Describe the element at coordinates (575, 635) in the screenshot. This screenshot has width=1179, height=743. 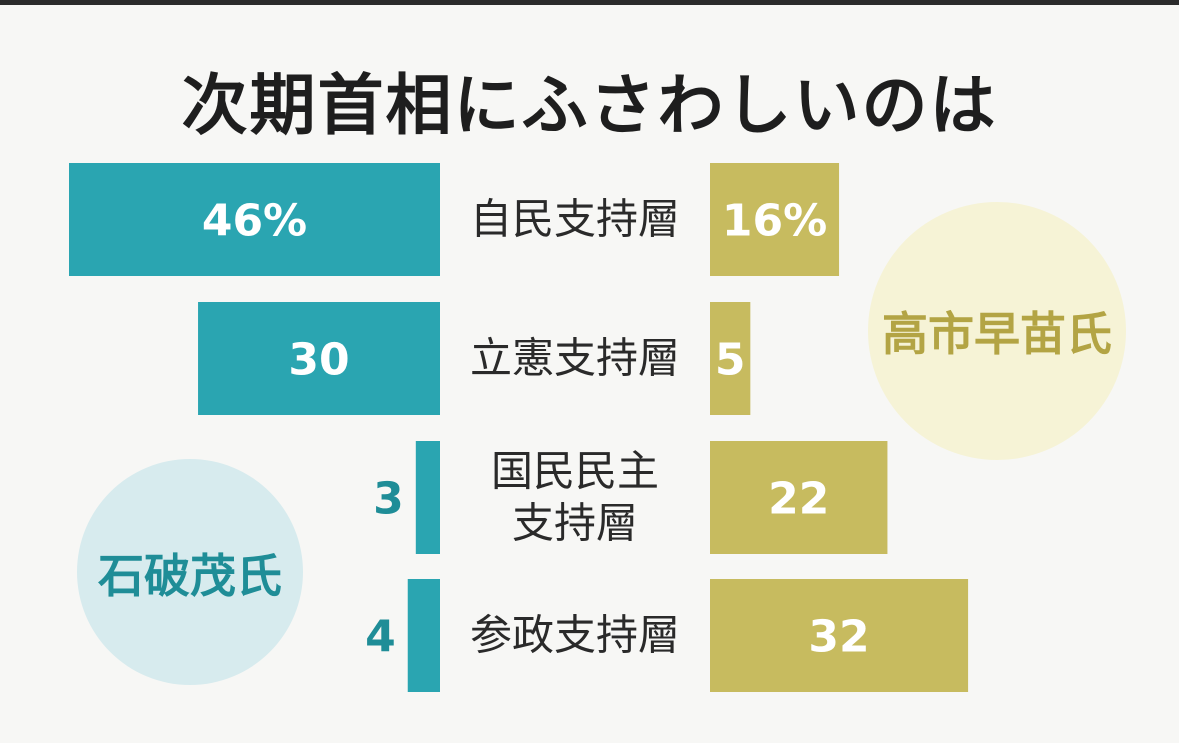
I see `category-label-3: 参政支持層` at that location.